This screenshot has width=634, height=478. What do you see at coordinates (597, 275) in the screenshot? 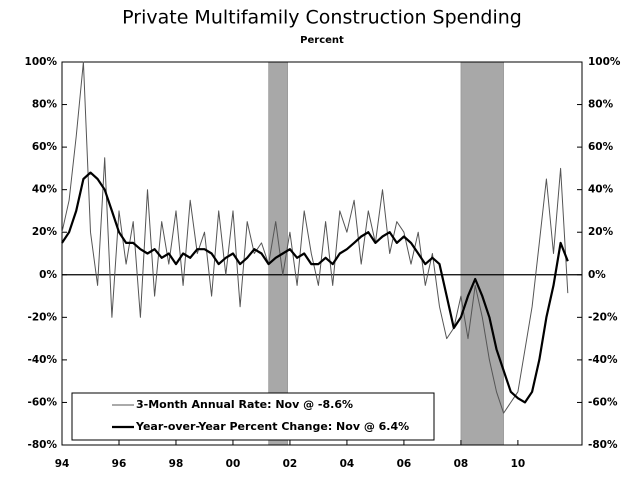
I see `y2-tick-label: 0%` at bounding box center [597, 275].